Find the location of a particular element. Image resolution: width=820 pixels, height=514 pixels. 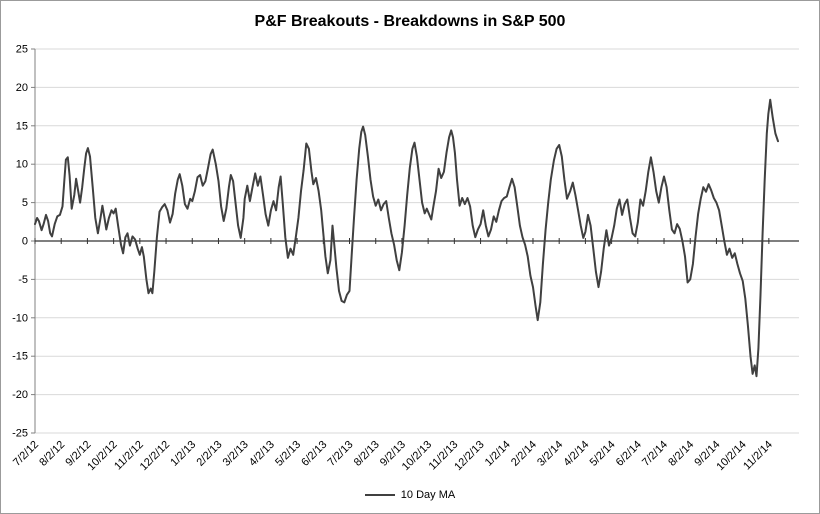

y-tick-label: 15 is located at coordinates (22, 126).